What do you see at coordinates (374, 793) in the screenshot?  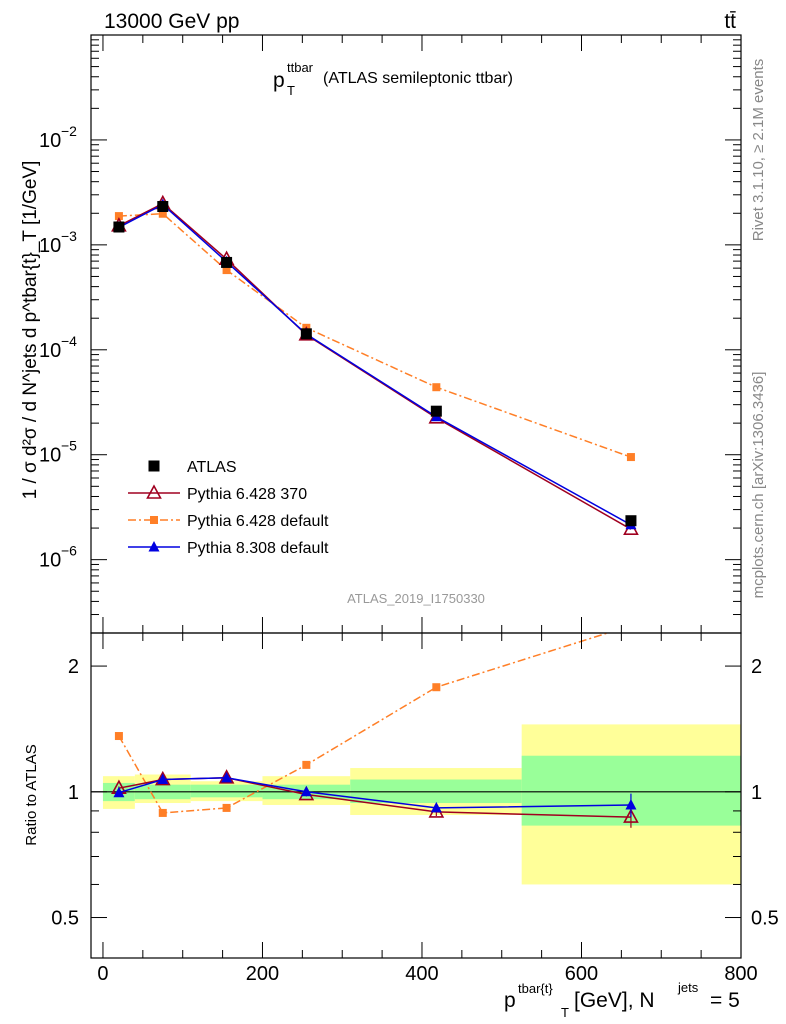 I see `ratio-line-pythia-8-308-default` at bounding box center [374, 793].